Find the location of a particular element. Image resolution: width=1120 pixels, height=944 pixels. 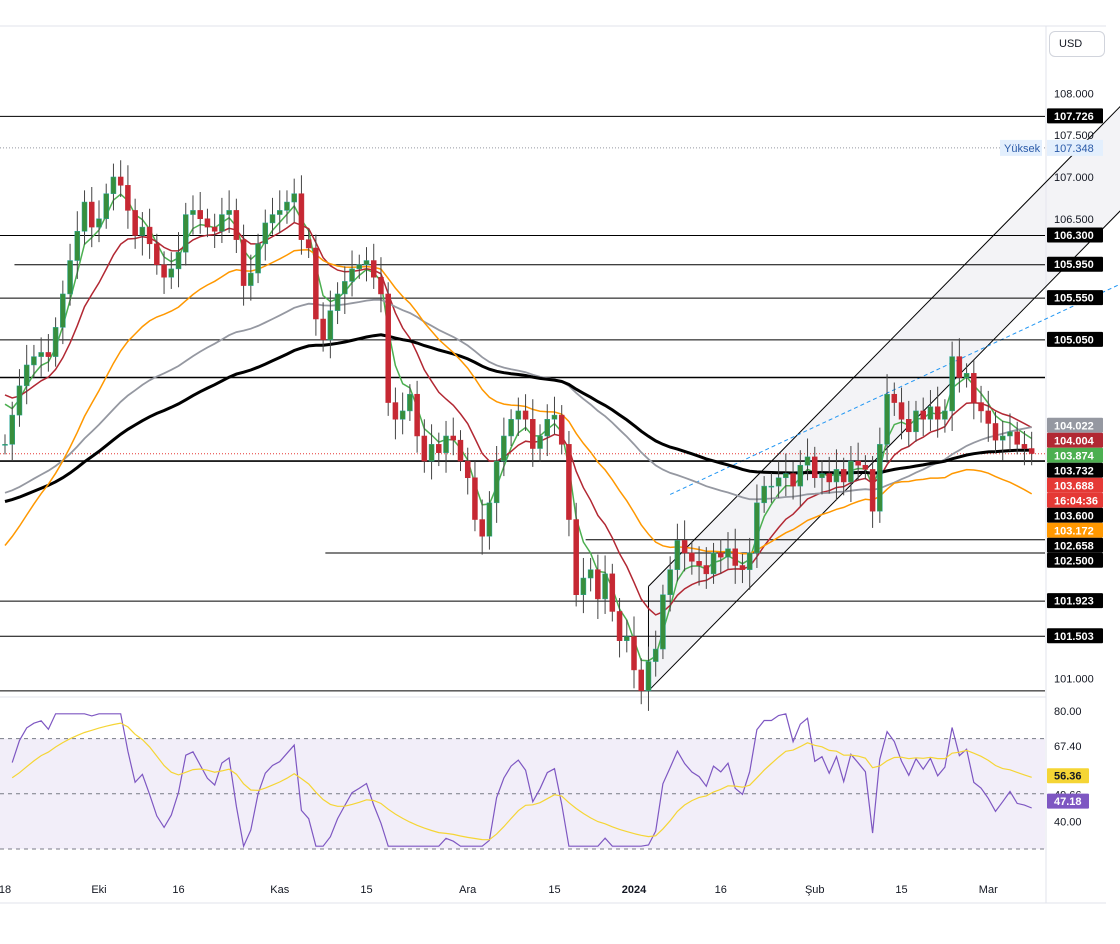

rsi-value-label: 56.36 is located at coordinates (1068, 777).